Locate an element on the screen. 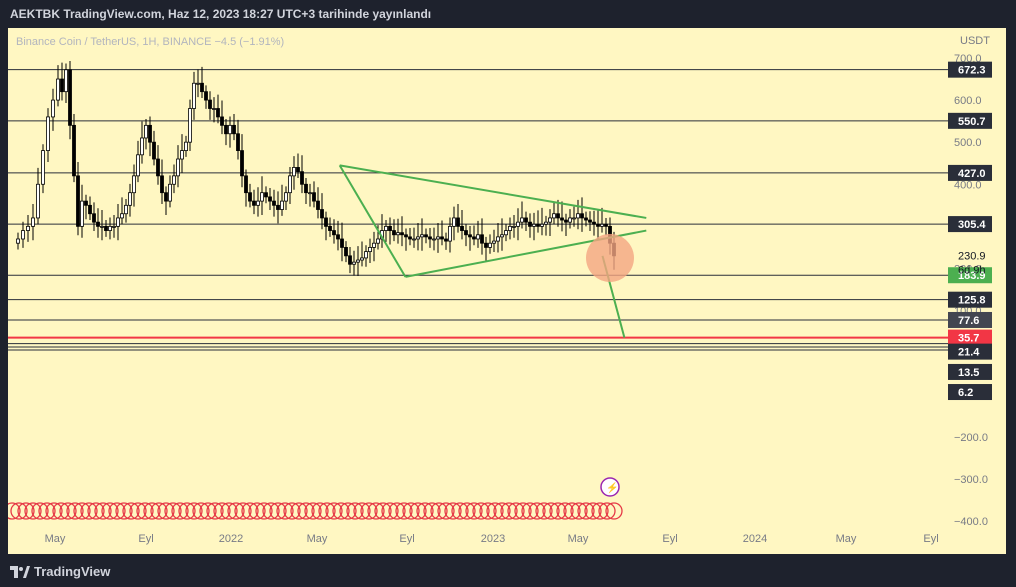  footer-bar: TradingView is located at coordinates (508, 571).